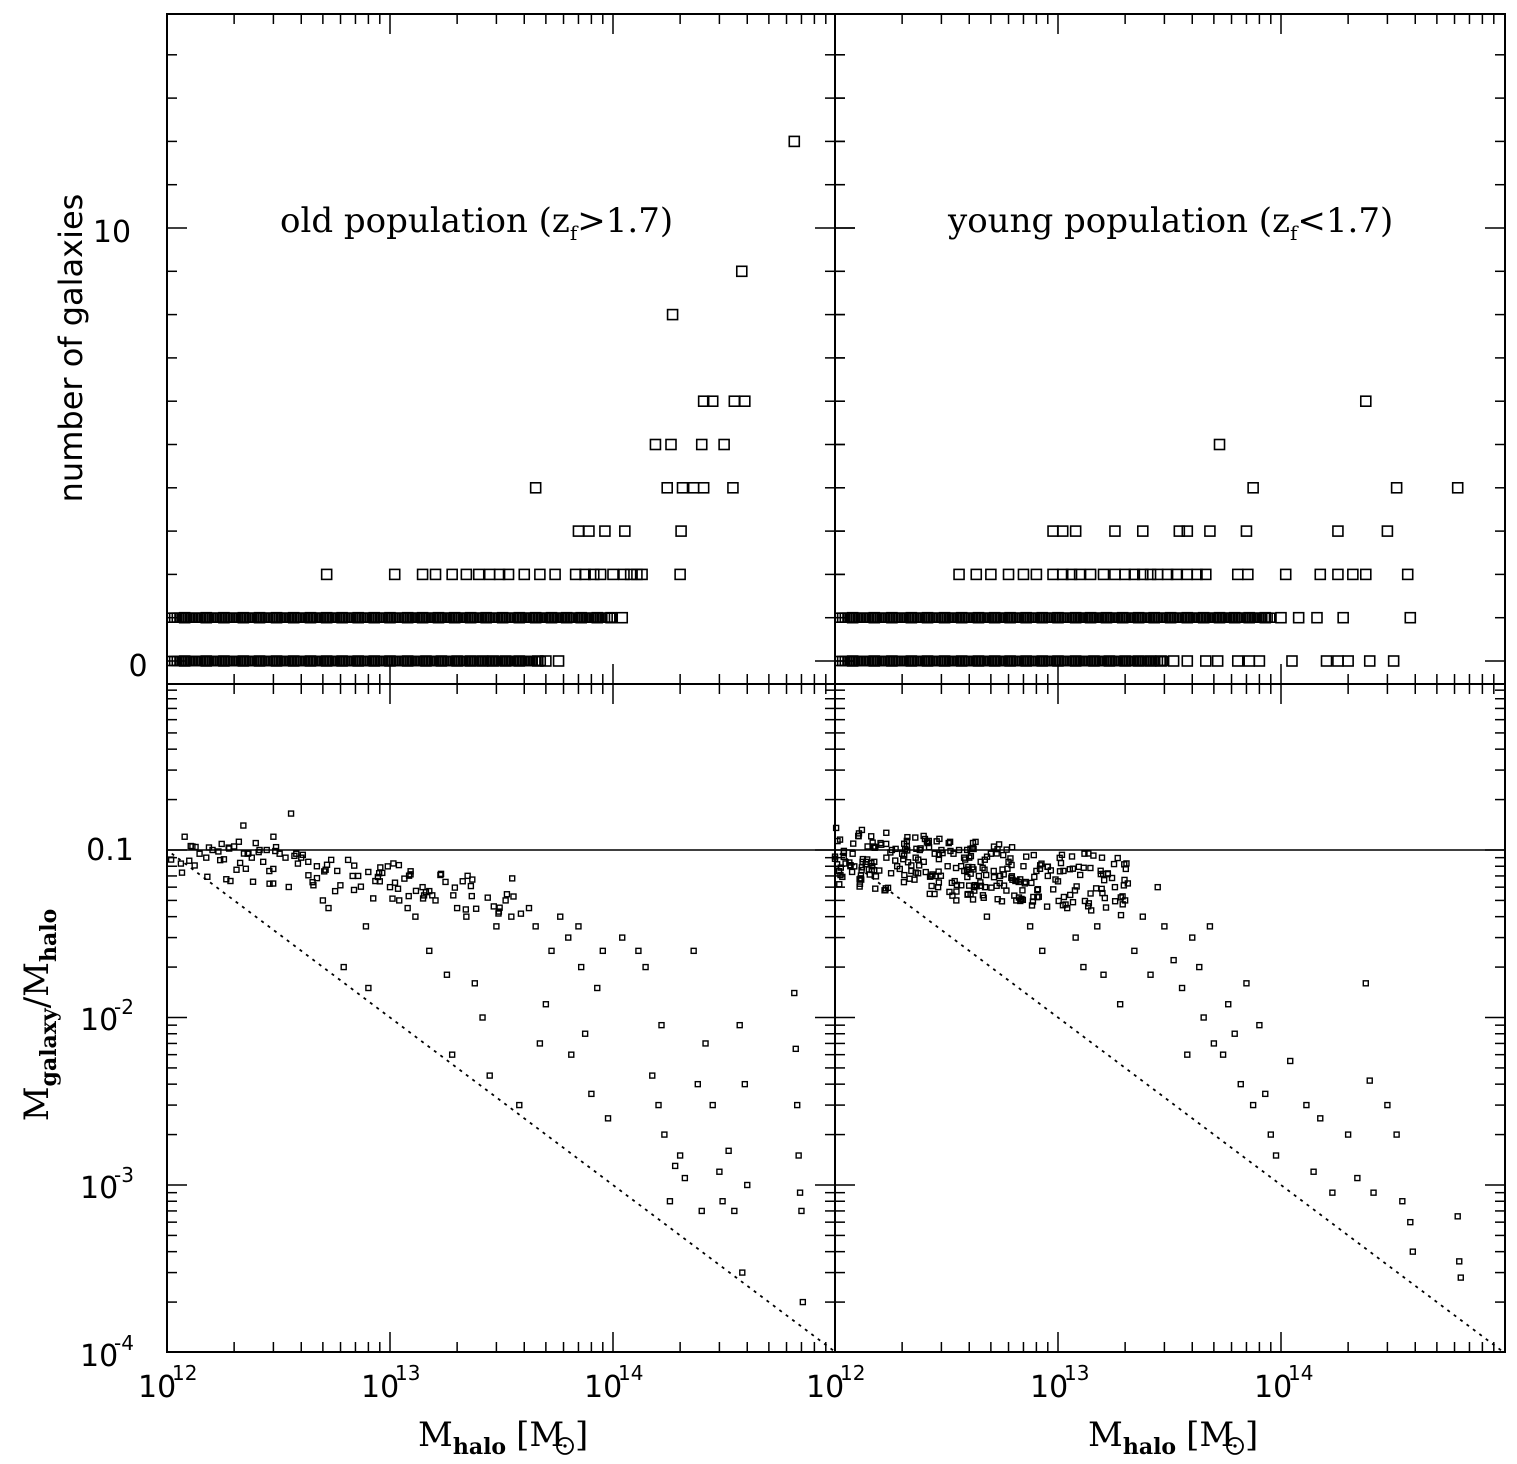 The width and height of the screenshot is (1517, 1464). What do you see at coordinates (99, 1188) in the screenshot?
I see `svg-text: 10` at bounding box center [99, 1188].